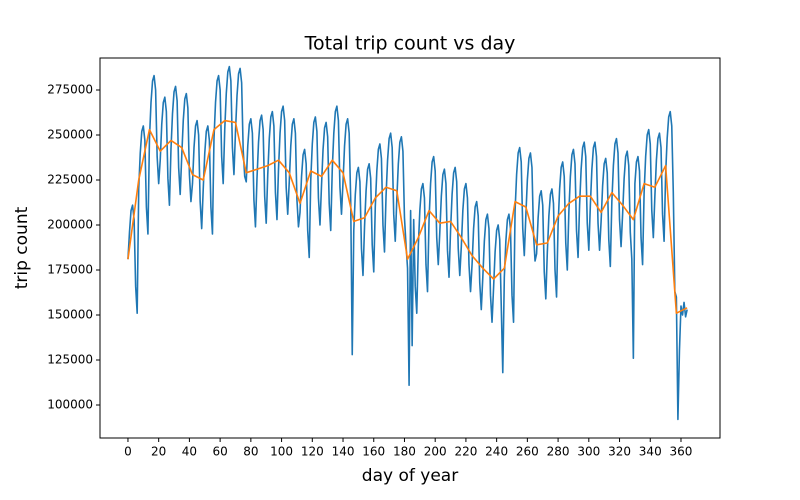  Describe the element at coordinates (70, 360) in the screenshot. I see `y-tick-label: 125000` at that location.